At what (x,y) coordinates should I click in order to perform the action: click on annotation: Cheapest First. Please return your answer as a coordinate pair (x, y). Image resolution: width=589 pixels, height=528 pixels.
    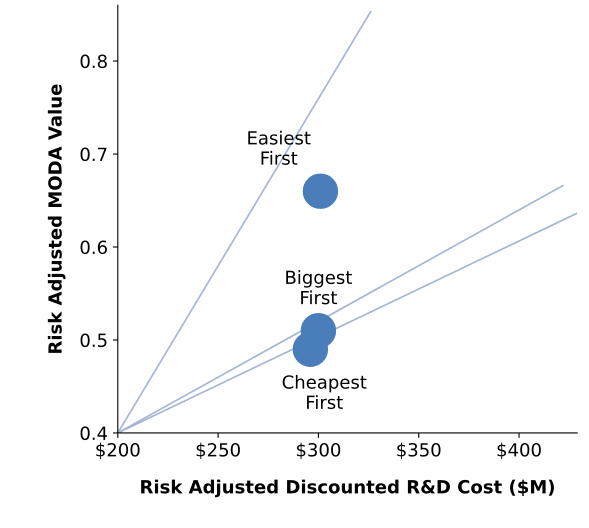
    Looking at the image, I should click on (324, 392).